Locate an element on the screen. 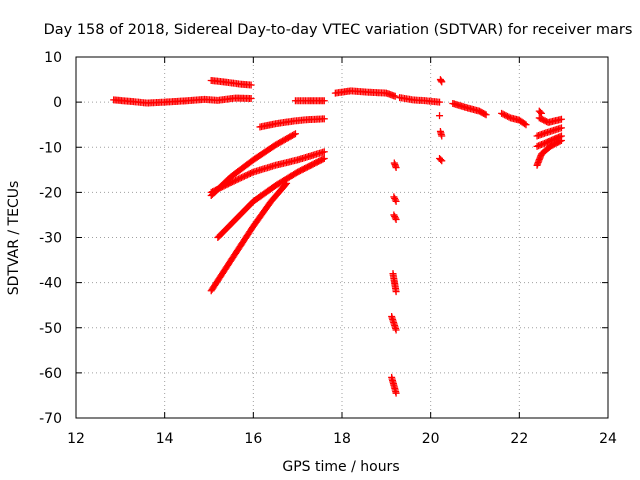  series-pass-p is located at coordinates (549, 132).